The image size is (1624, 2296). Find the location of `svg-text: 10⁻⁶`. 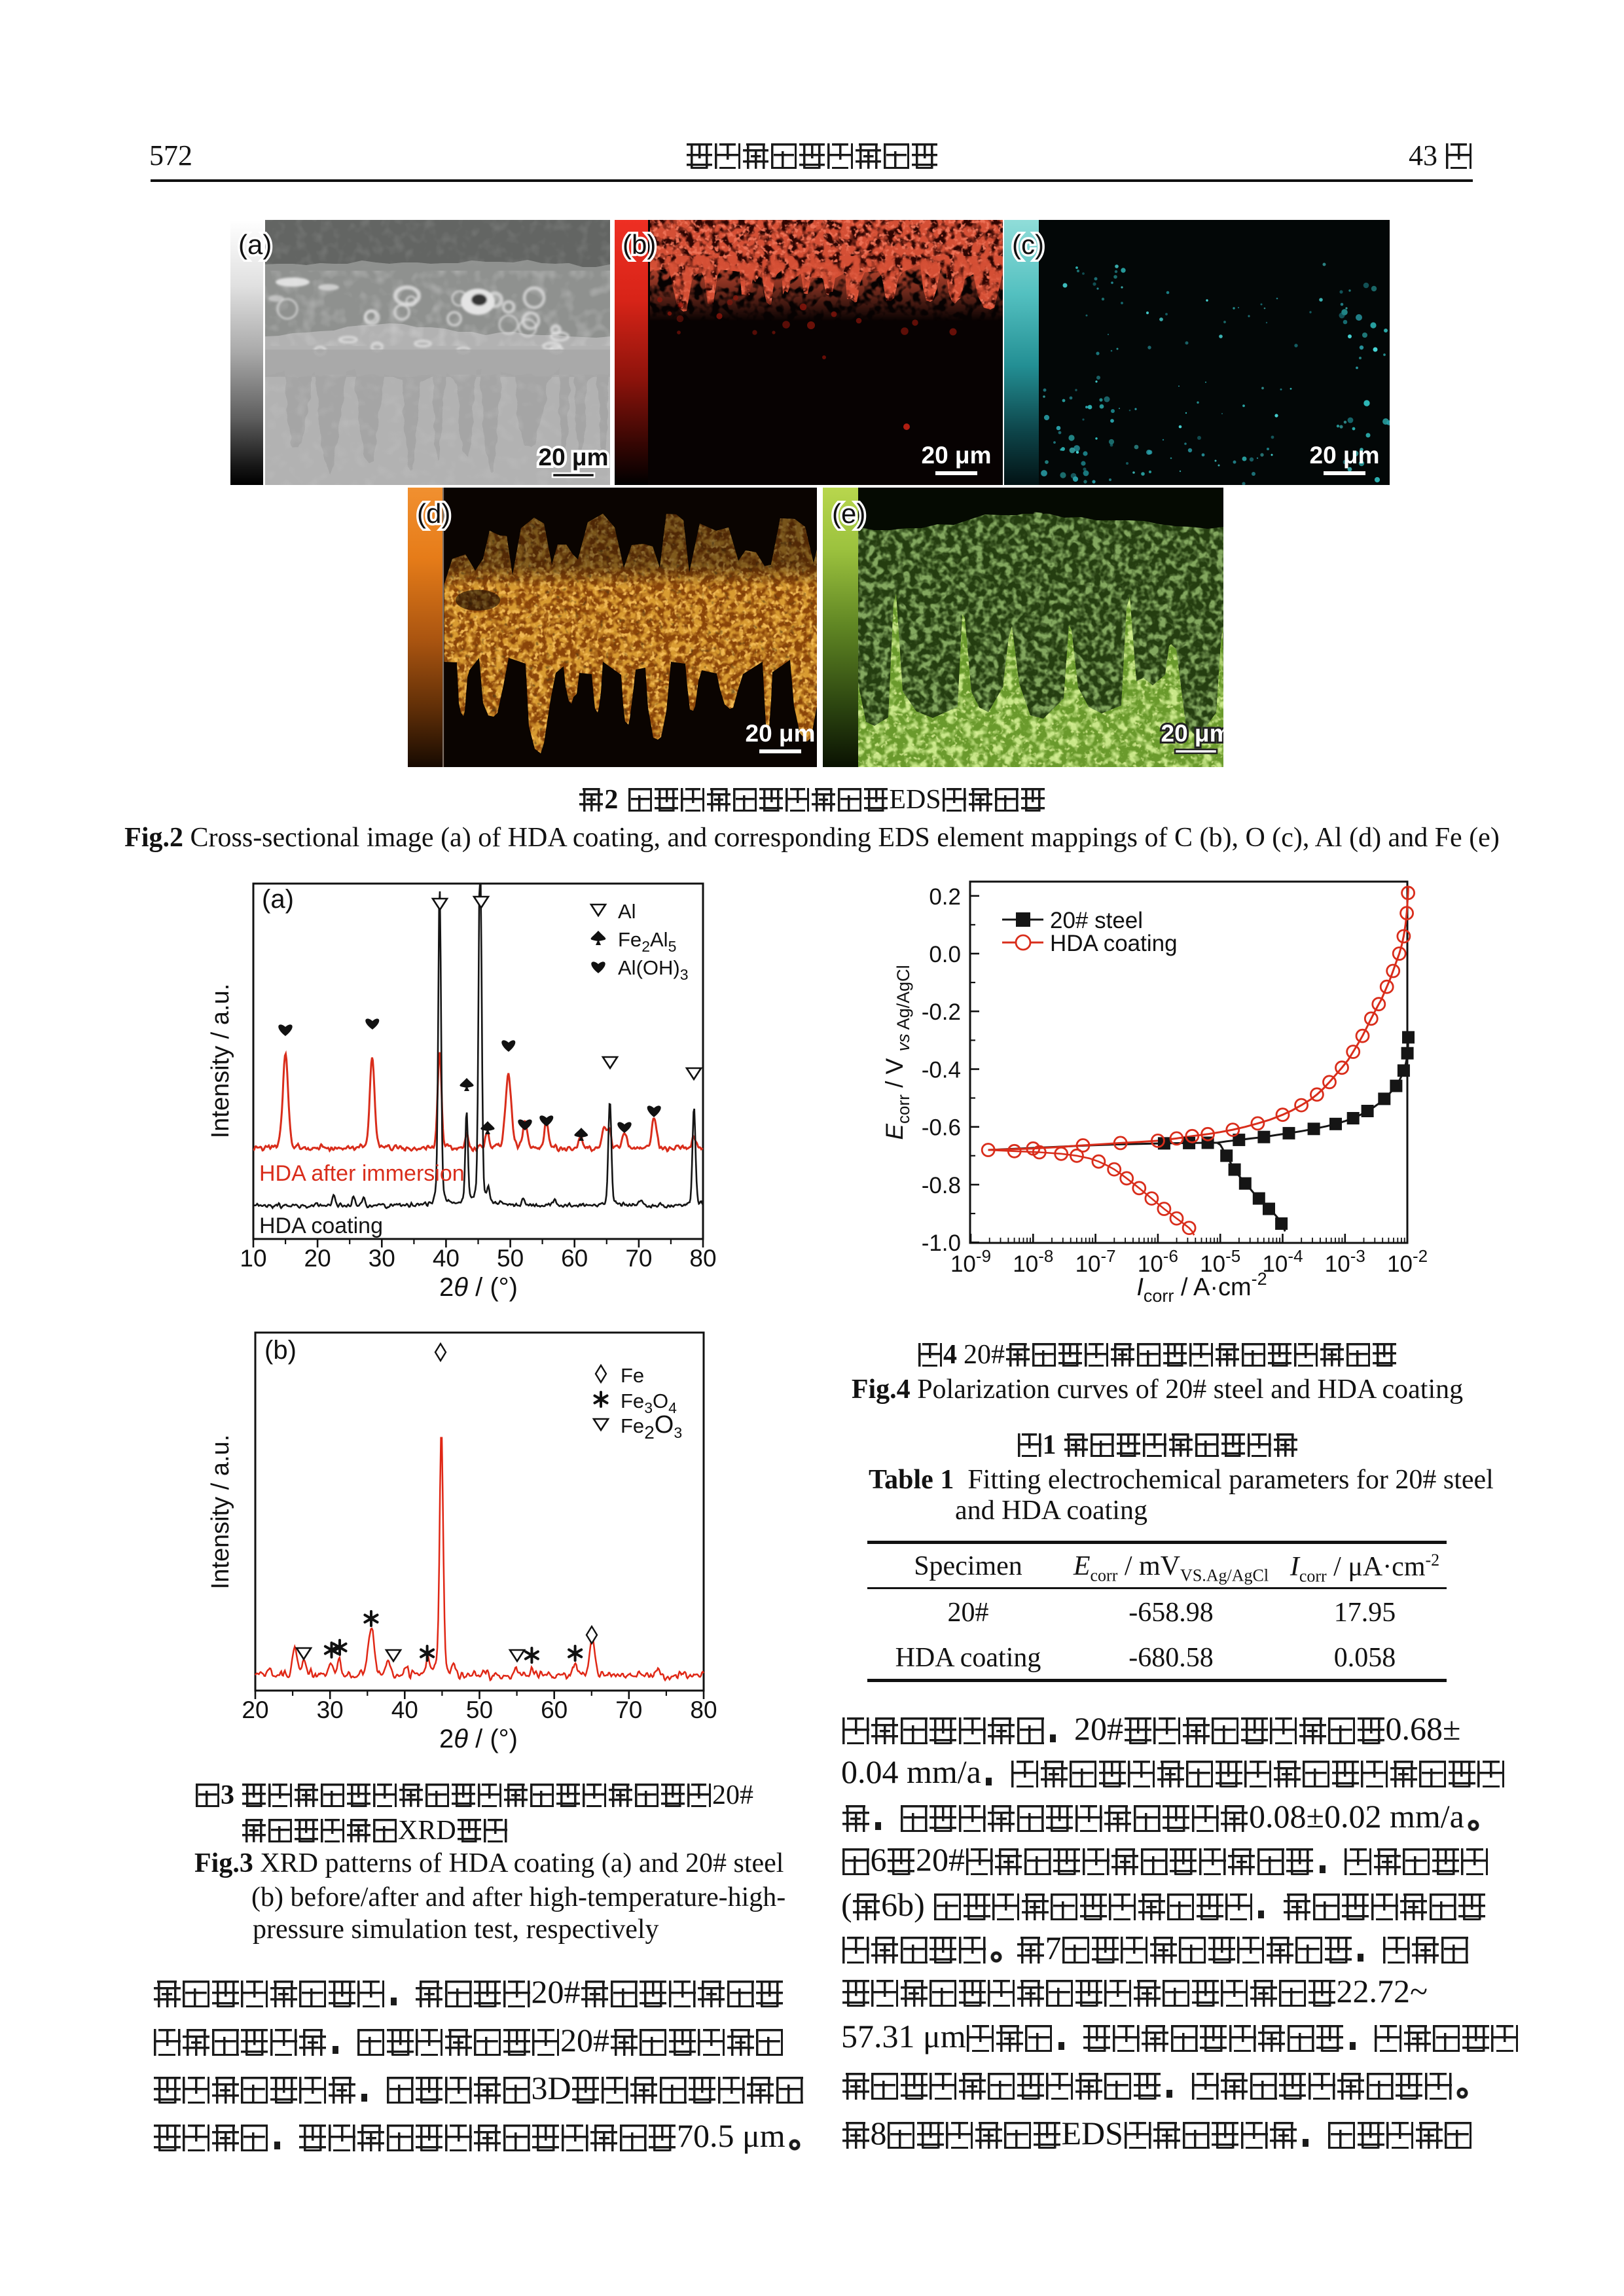

svg-text: 10⁻⁶ is located at coordinates (1158, 1261).